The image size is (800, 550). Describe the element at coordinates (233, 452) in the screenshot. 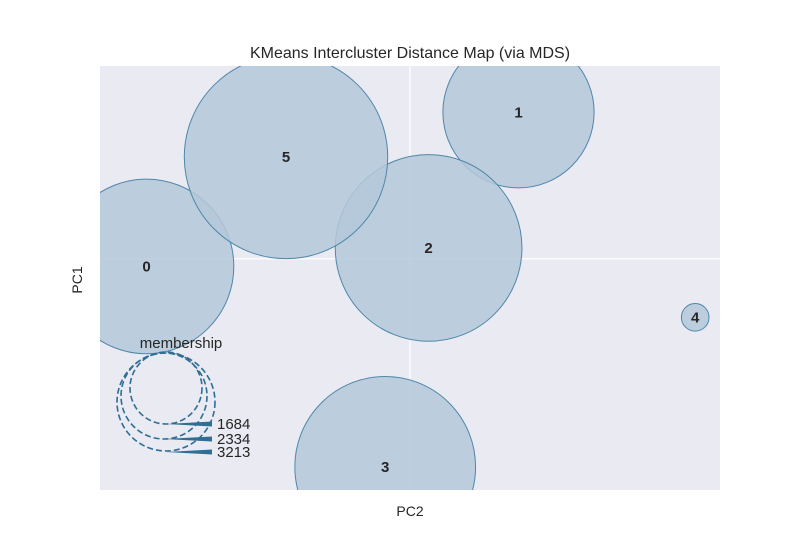

I see `legend-size-label: 3213` at that location.